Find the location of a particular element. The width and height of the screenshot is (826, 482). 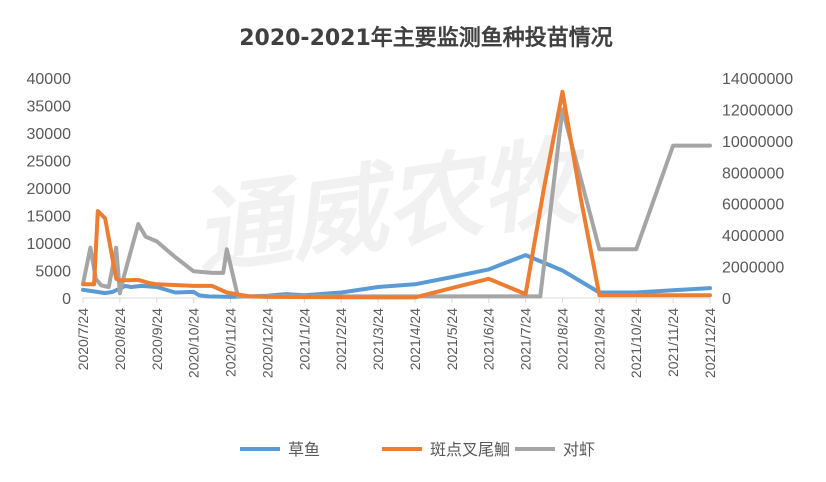

y-left-tick-label: 0 is located at coordinates (66, 299).